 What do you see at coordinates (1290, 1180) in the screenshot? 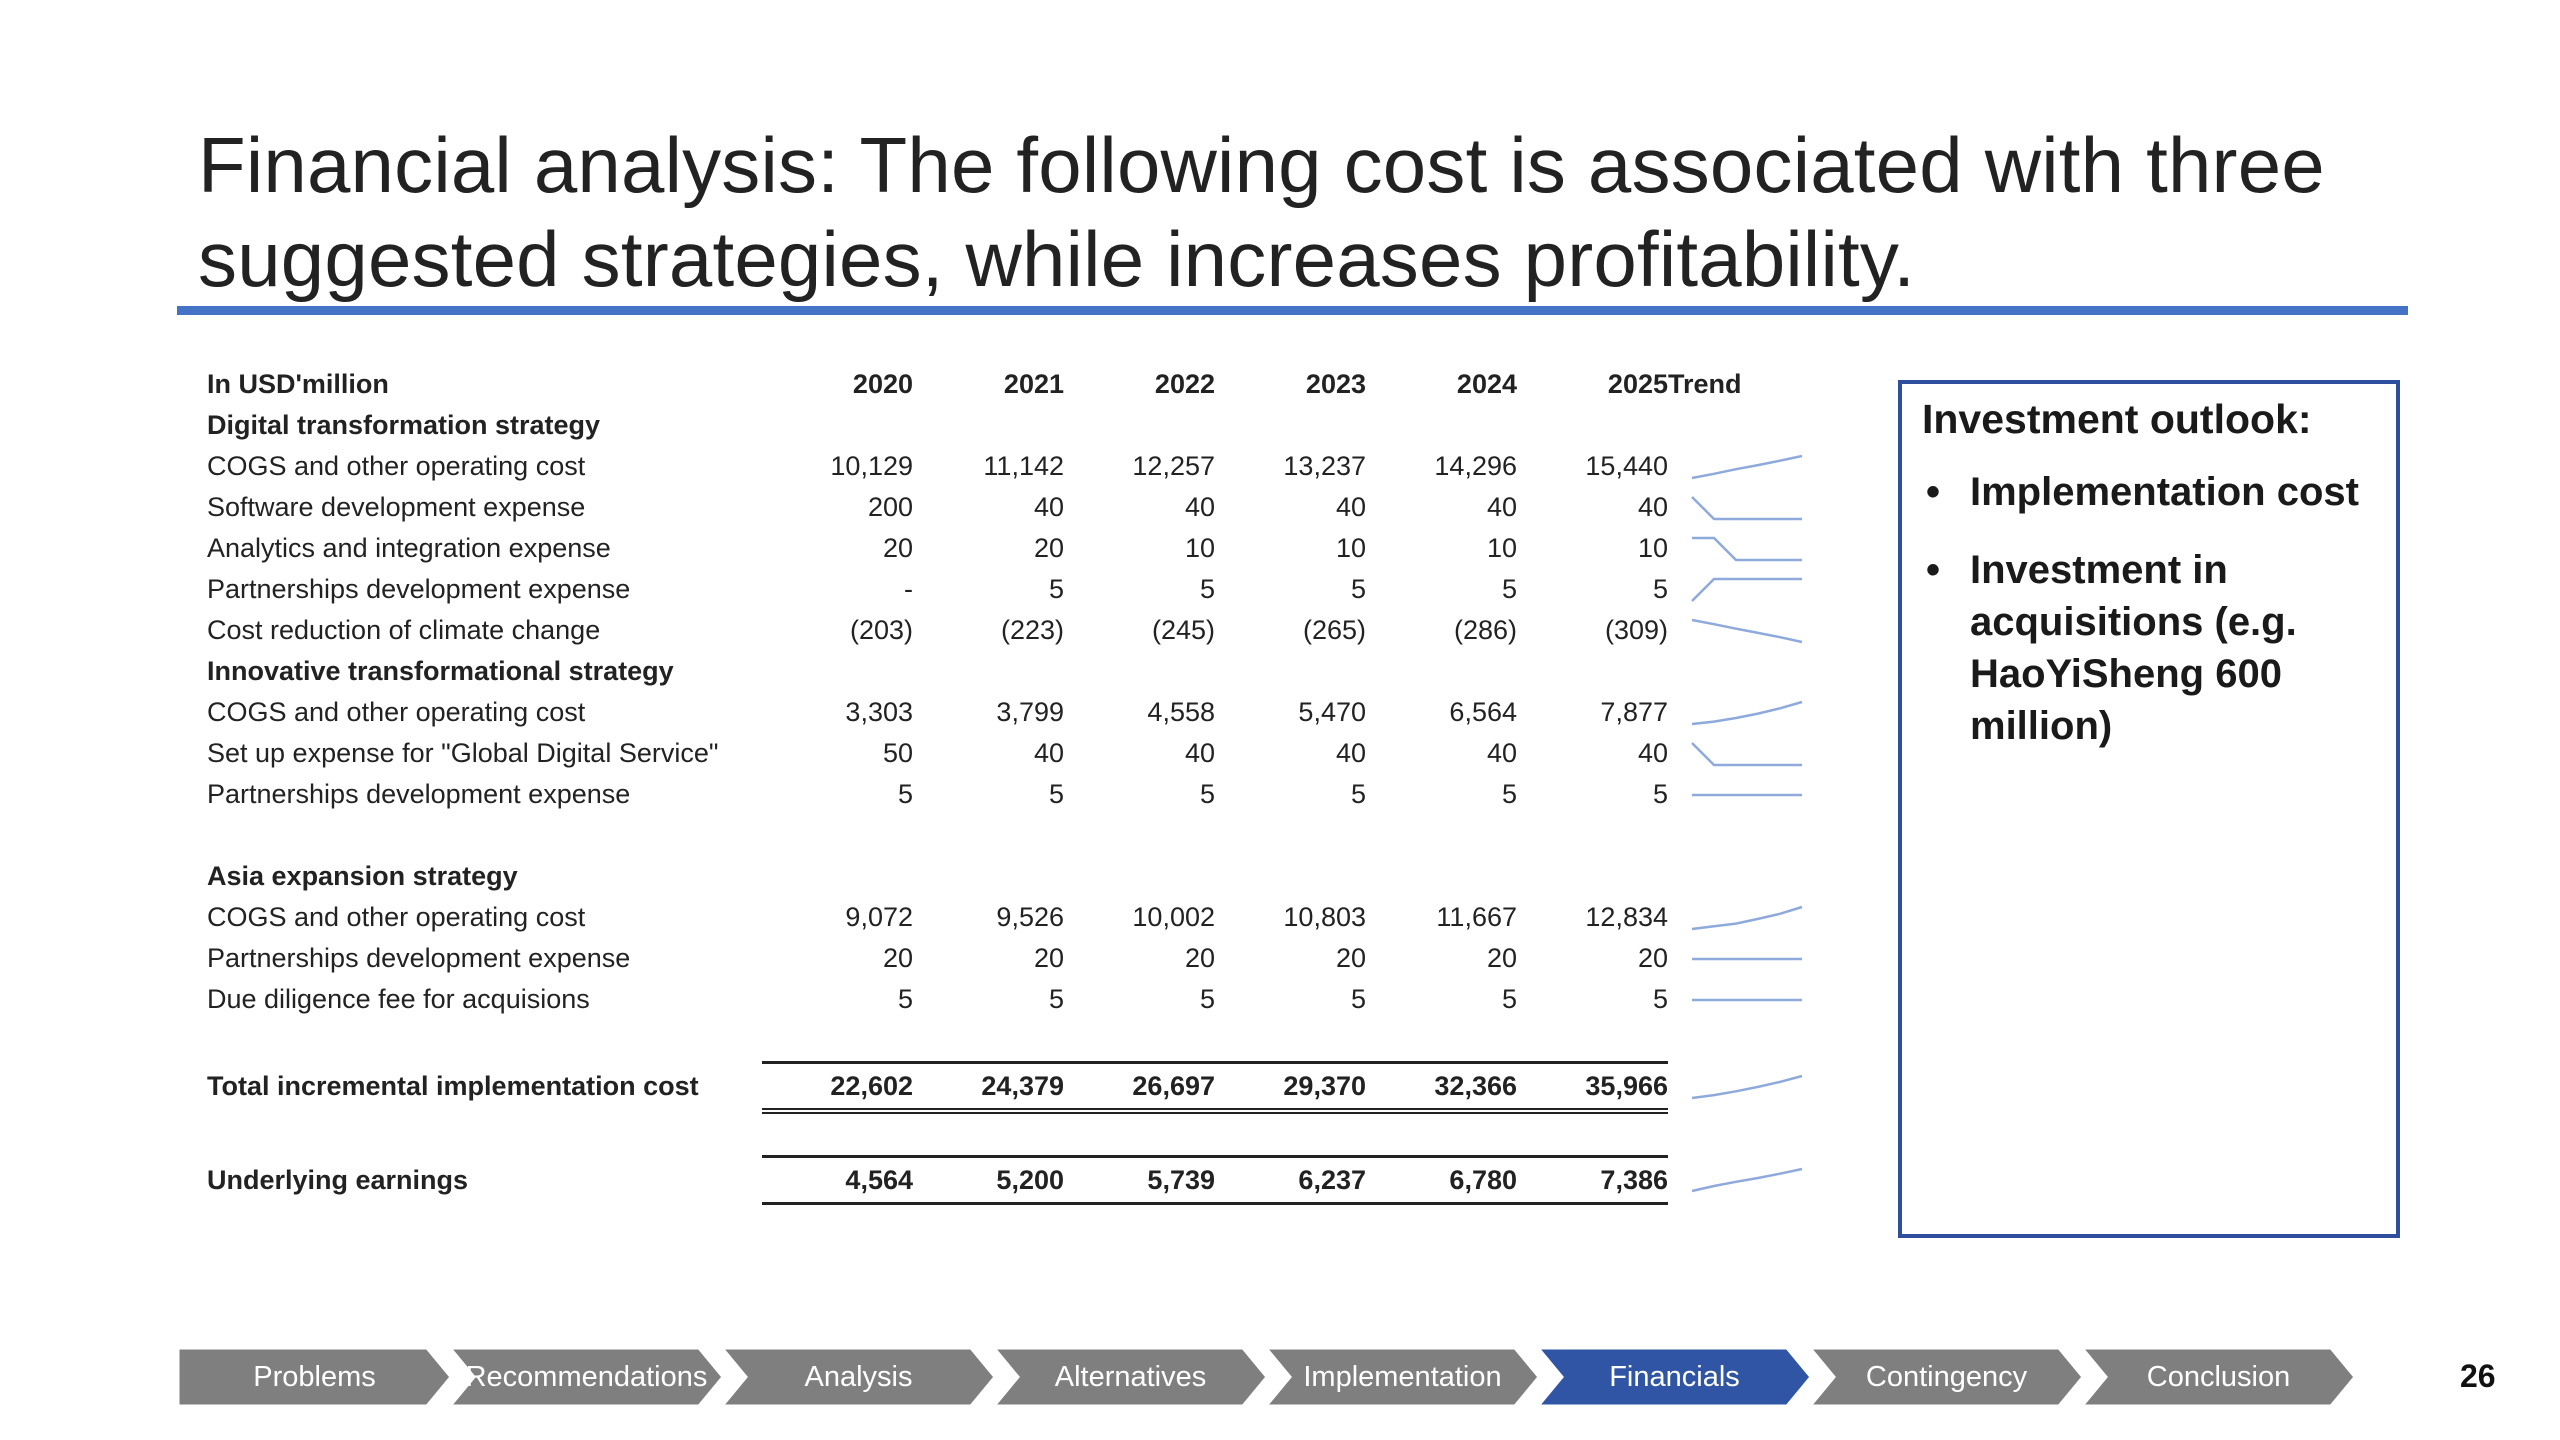
I see `value-cell: 6,237` at bounding box center [1290, 1180].